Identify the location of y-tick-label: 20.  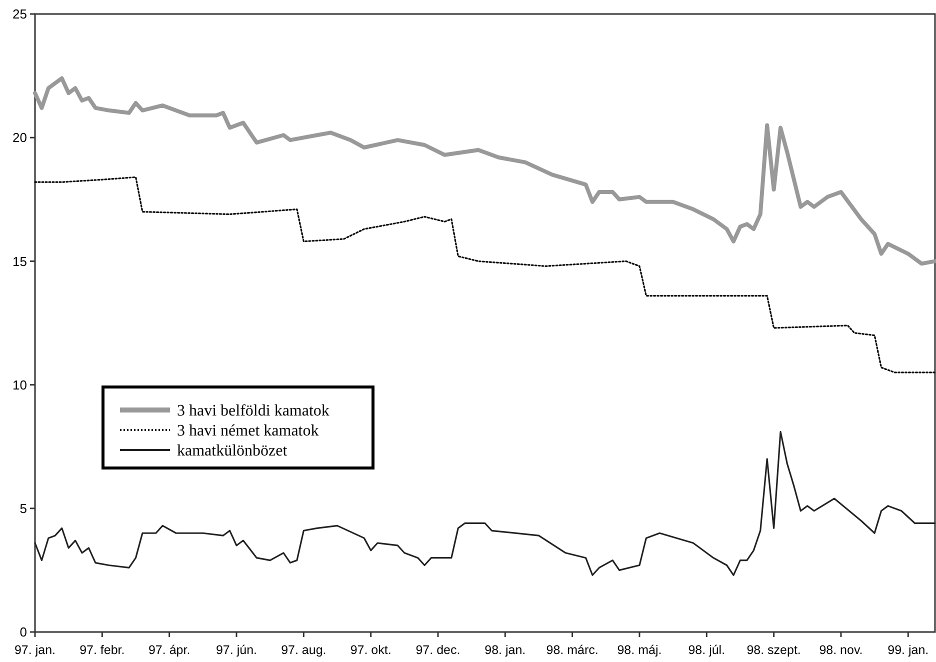
(19, 138).